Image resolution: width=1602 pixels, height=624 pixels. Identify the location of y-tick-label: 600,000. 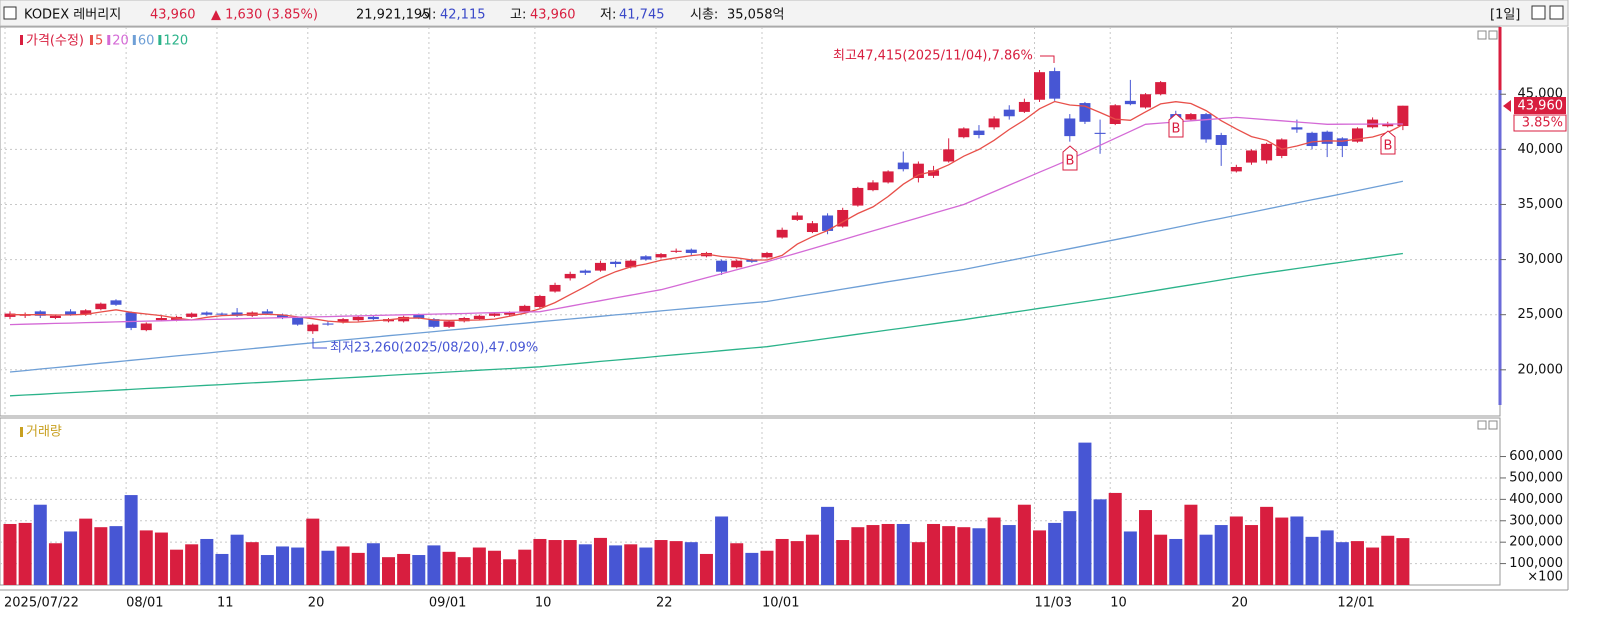
(1536, 456).